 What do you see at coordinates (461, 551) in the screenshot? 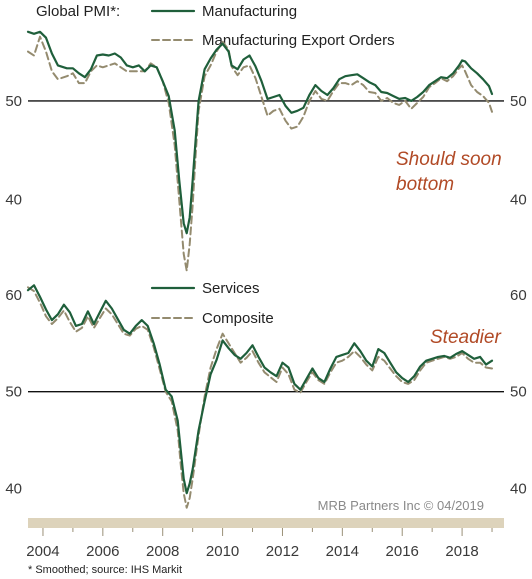
I see `x-tick-2018: 2018` at bounding box center [461, 551].